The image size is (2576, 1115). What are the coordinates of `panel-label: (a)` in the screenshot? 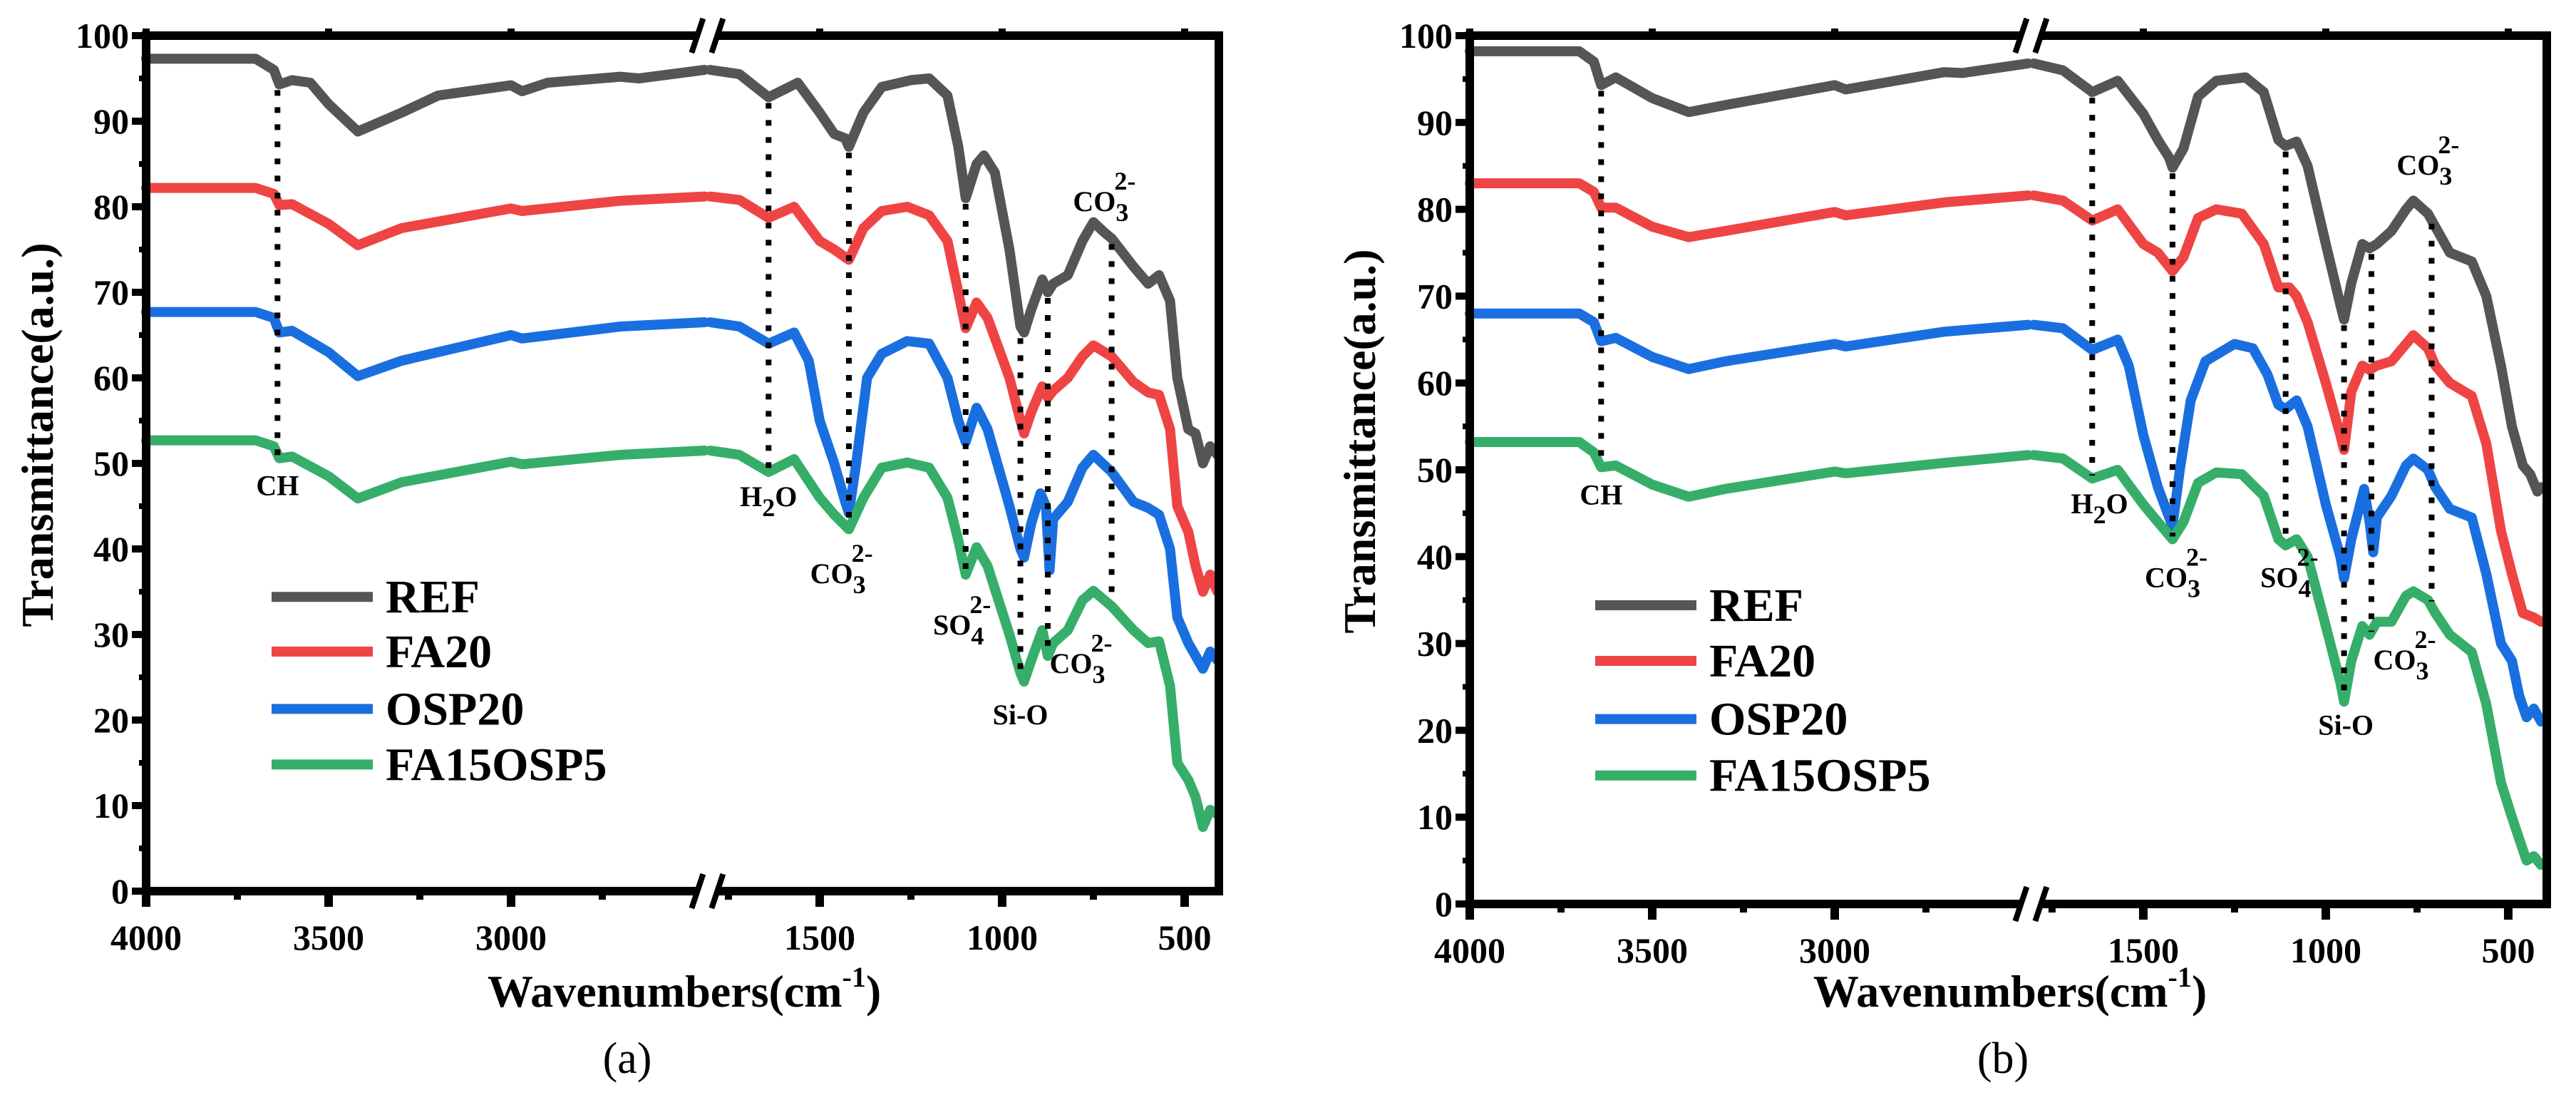 It's located at (627, 1058).